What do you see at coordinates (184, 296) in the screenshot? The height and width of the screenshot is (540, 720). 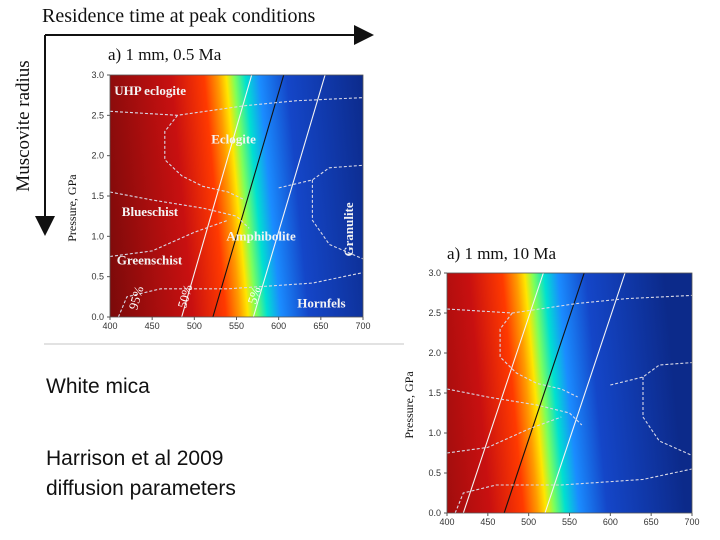 I see `contour-label: 50%` at bounding box center [184, 296].